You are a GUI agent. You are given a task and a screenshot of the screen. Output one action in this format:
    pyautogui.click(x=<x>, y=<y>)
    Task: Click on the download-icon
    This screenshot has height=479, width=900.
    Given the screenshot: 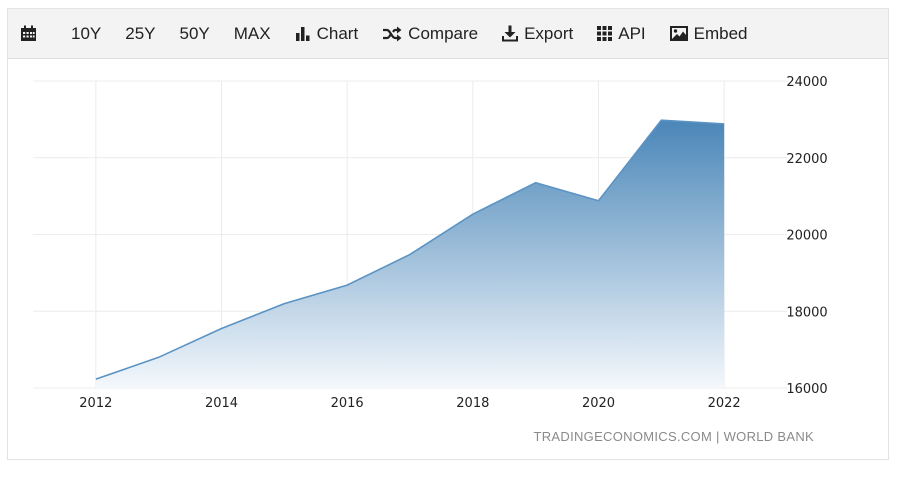 What is the action you would take?
    pyautogui.click(x=510, y=33)
    